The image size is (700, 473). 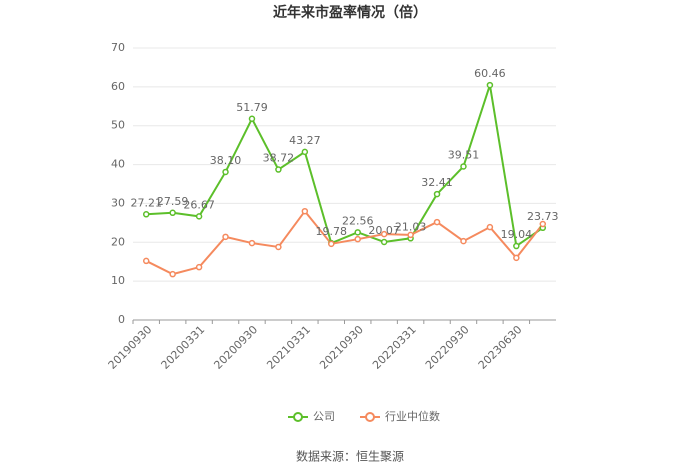 What do you see at coordinates (118, 164) in the screenshot?
I see `y-tick-label: 40` at bounding box center [118, 164].